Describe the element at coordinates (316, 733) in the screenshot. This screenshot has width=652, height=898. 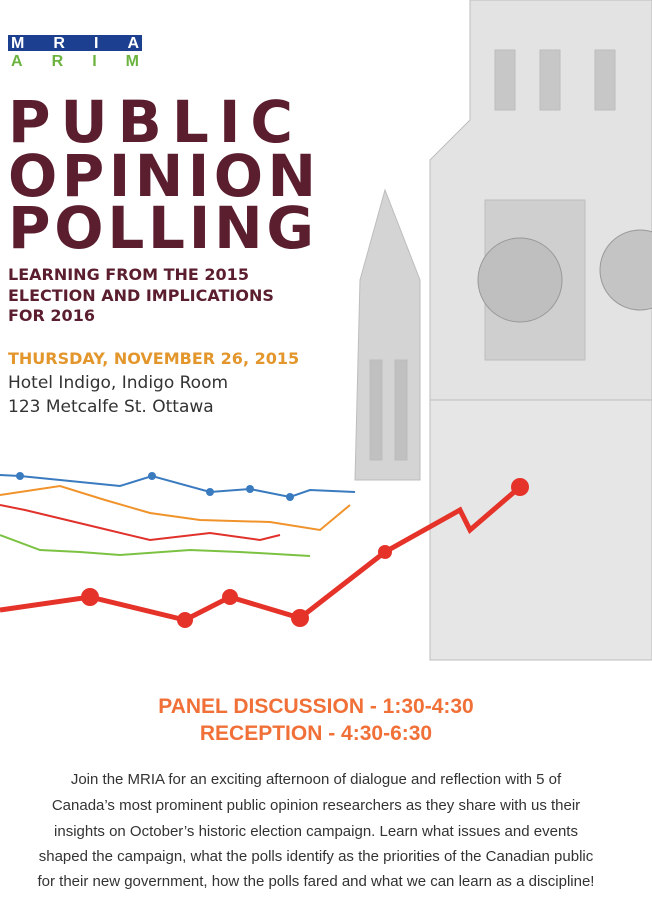
I see `schedule-line: RECEPTION - 4:30-6:30` at that location.